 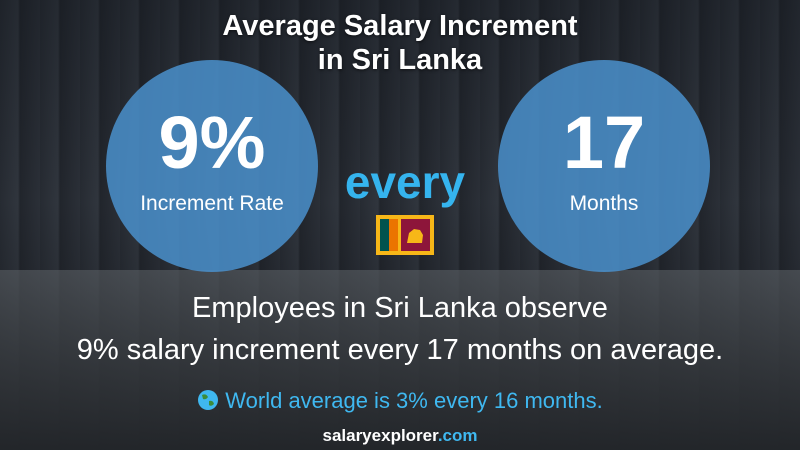 What do you see at coordinates (208, 400) in the screenshot?
I see `globe-icon` at bounding box center [208, 400].